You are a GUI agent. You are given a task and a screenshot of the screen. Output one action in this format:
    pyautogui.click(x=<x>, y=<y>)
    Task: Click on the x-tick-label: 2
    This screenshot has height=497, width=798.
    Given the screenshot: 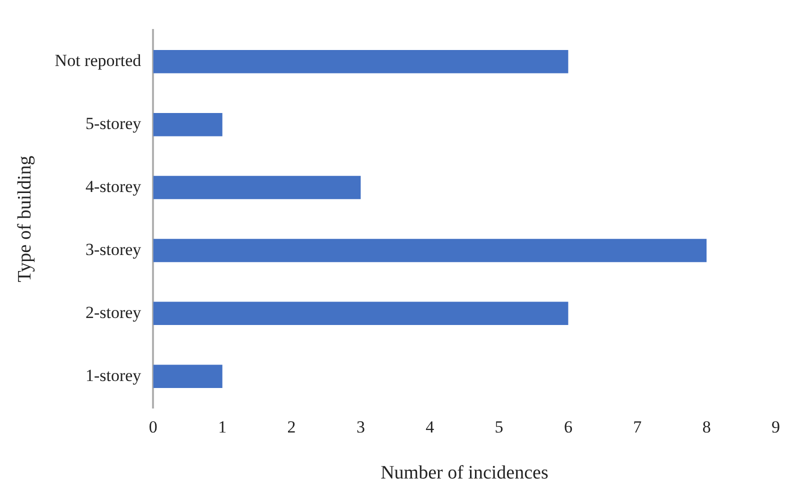 What is the action you would take?
    pyautogui.click(x=291, y=426)
    